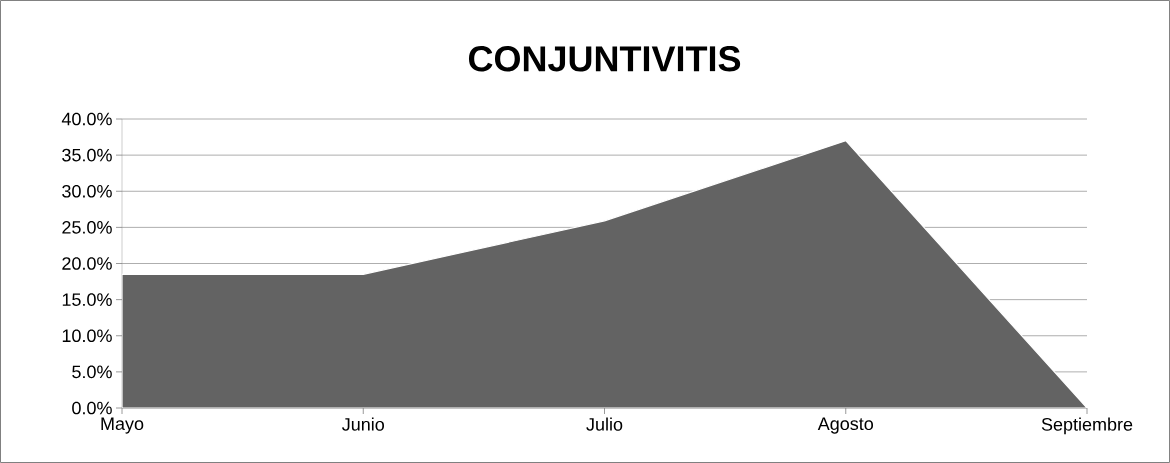 This screenshot has width=1170, height=463. I want to click on y-tick-label: 35.0%, so click(87, 155).